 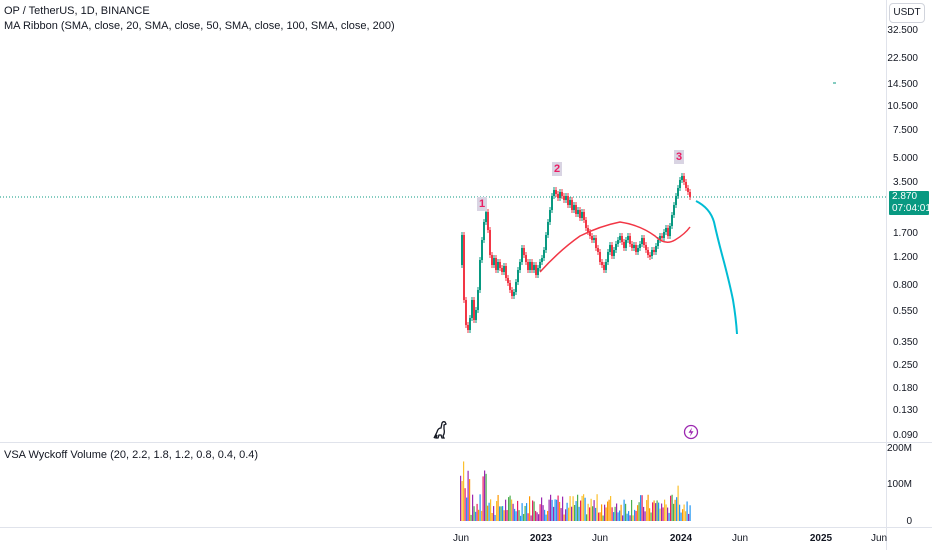 What do you see at coordinates (905, 233) in the screenshot?
I see `price-tick: 1.700` at bounding box center [905, 233].